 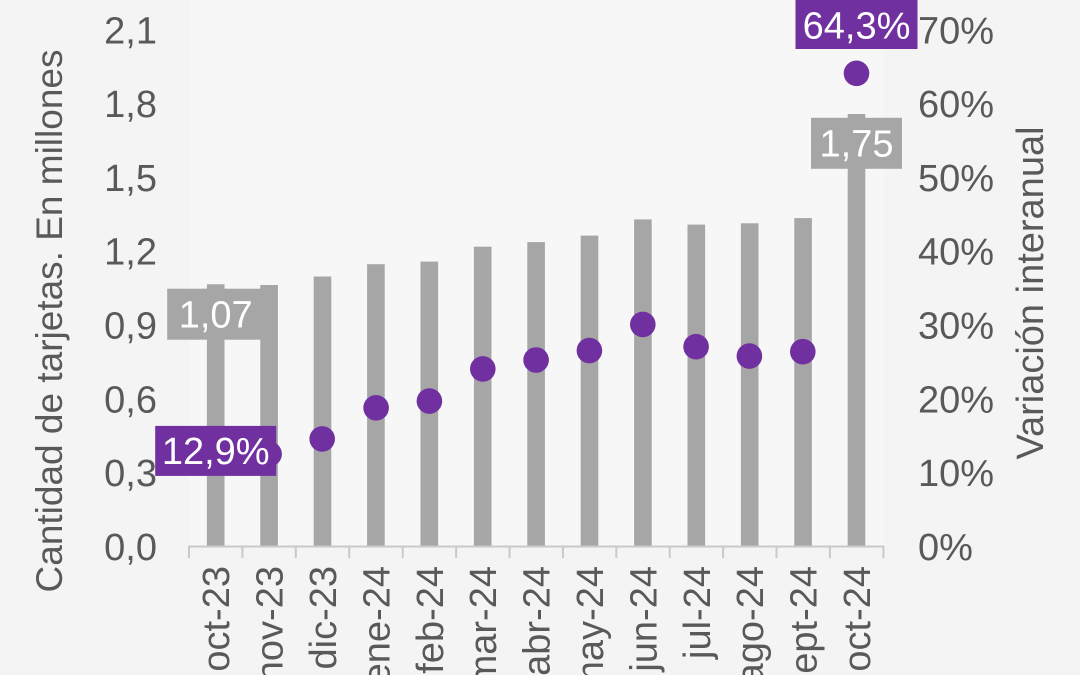 What do you see at coordinates (130, 548) in the screenshot?
I see `svg-text: 0,0` at bounding box center [130, 548].